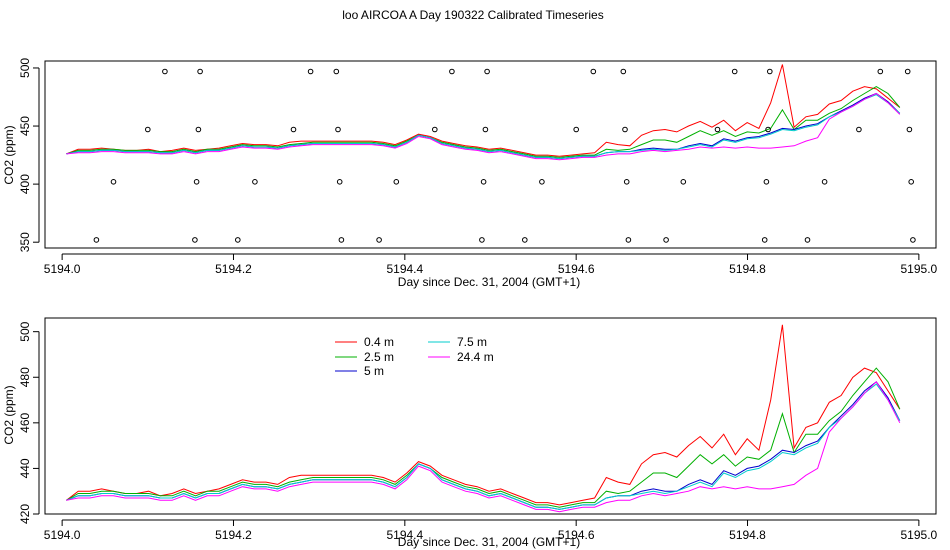  What do you see at coordinates (414, 356) in the screenshot?
I see `legend: 0.4 m2.5 m5 m 7.5 m24.4 m` at bounding box center [414, 356].